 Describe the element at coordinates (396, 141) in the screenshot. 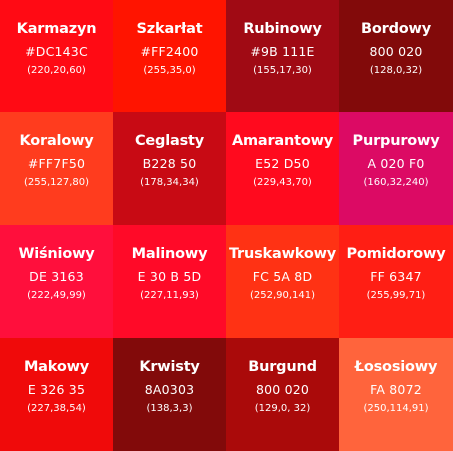

I see `color-name: Purpurowy` at that location.